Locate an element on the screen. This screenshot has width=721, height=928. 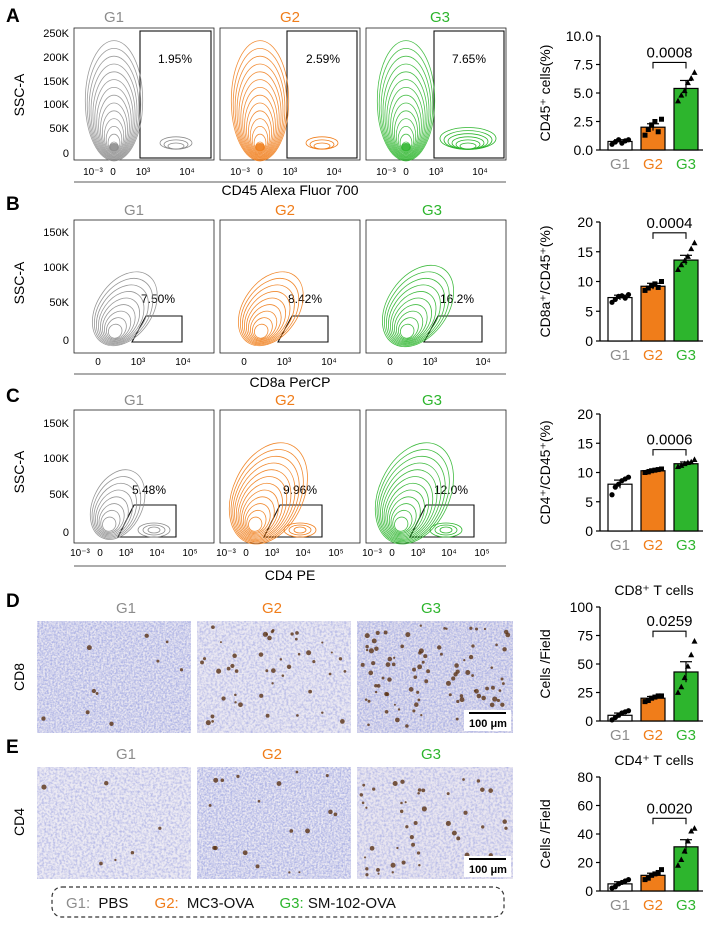
legend-key-g2: G2: is located at coordinates (167, 903).